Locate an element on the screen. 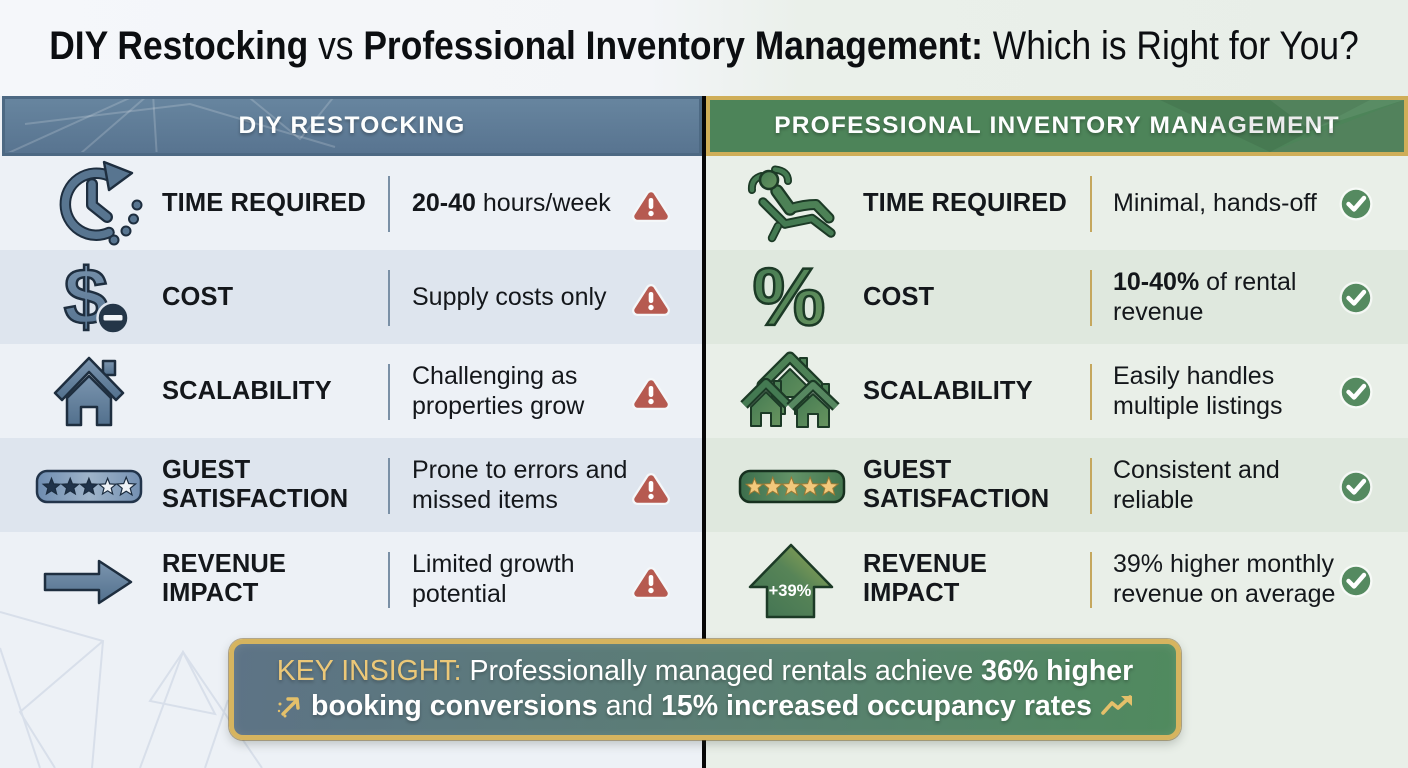 This screenshot has width=1408, height=768. svg-text: +39% is located at coordinates (790, 591).